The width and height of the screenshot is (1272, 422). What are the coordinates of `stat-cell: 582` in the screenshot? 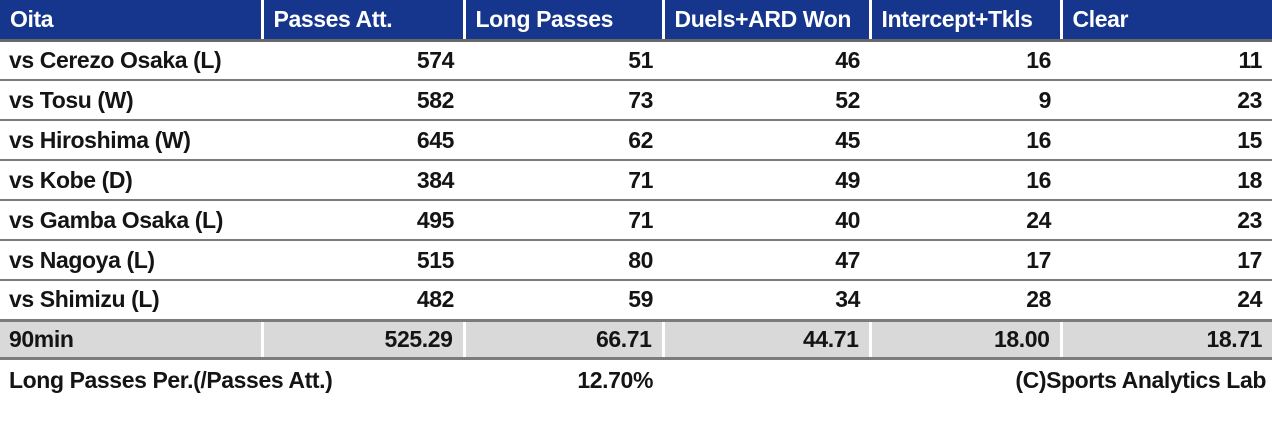 It's located at (363, 100).